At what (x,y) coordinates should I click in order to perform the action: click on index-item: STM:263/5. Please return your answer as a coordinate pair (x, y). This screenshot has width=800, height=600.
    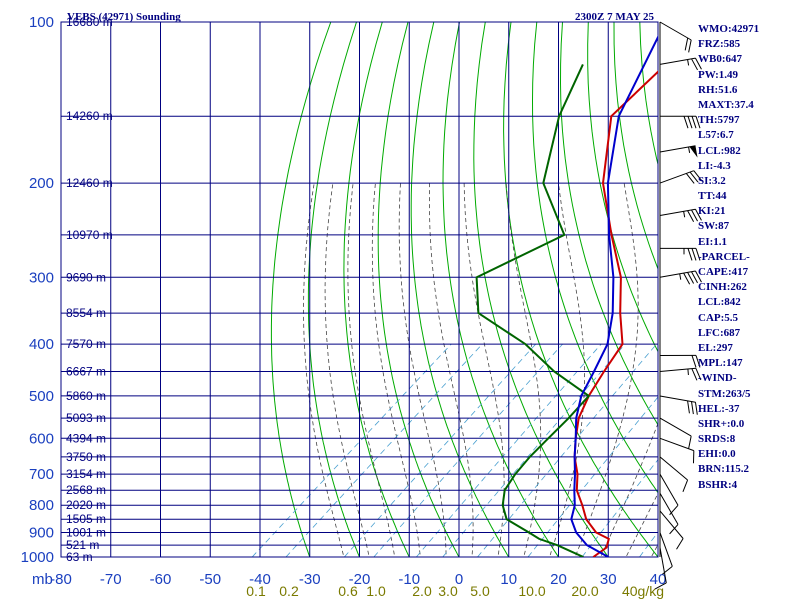
    Looking at the image, I should click on (724, 393).